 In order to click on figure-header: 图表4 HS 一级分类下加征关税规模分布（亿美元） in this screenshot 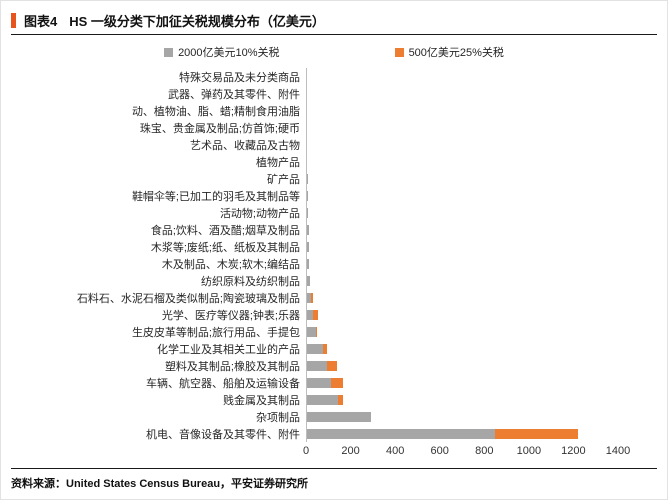, I will do `click(334, 20)`.